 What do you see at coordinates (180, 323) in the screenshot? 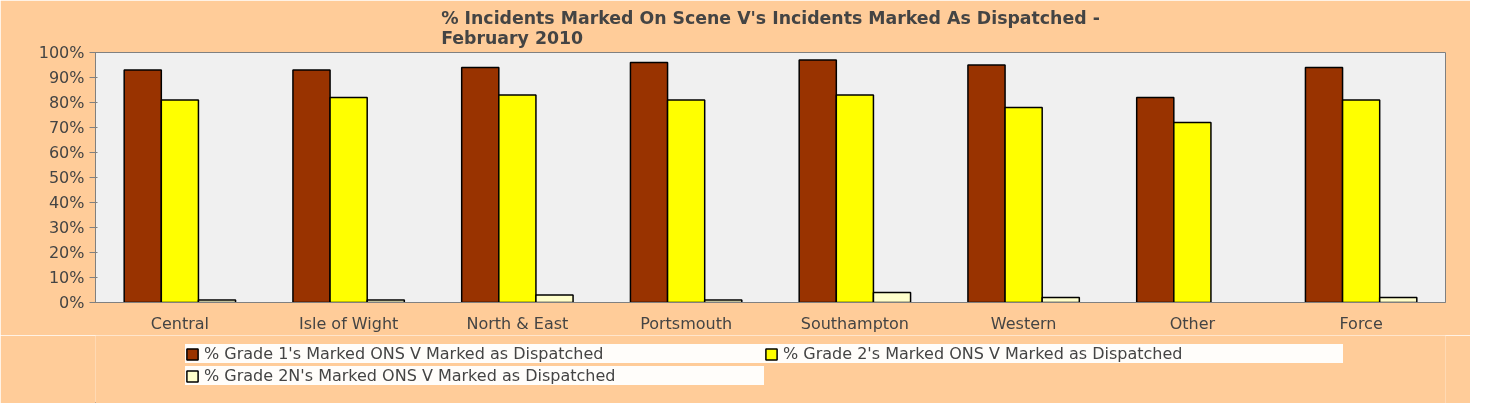
I see `x-tick-label: Central` at bounding box center [180, 323].